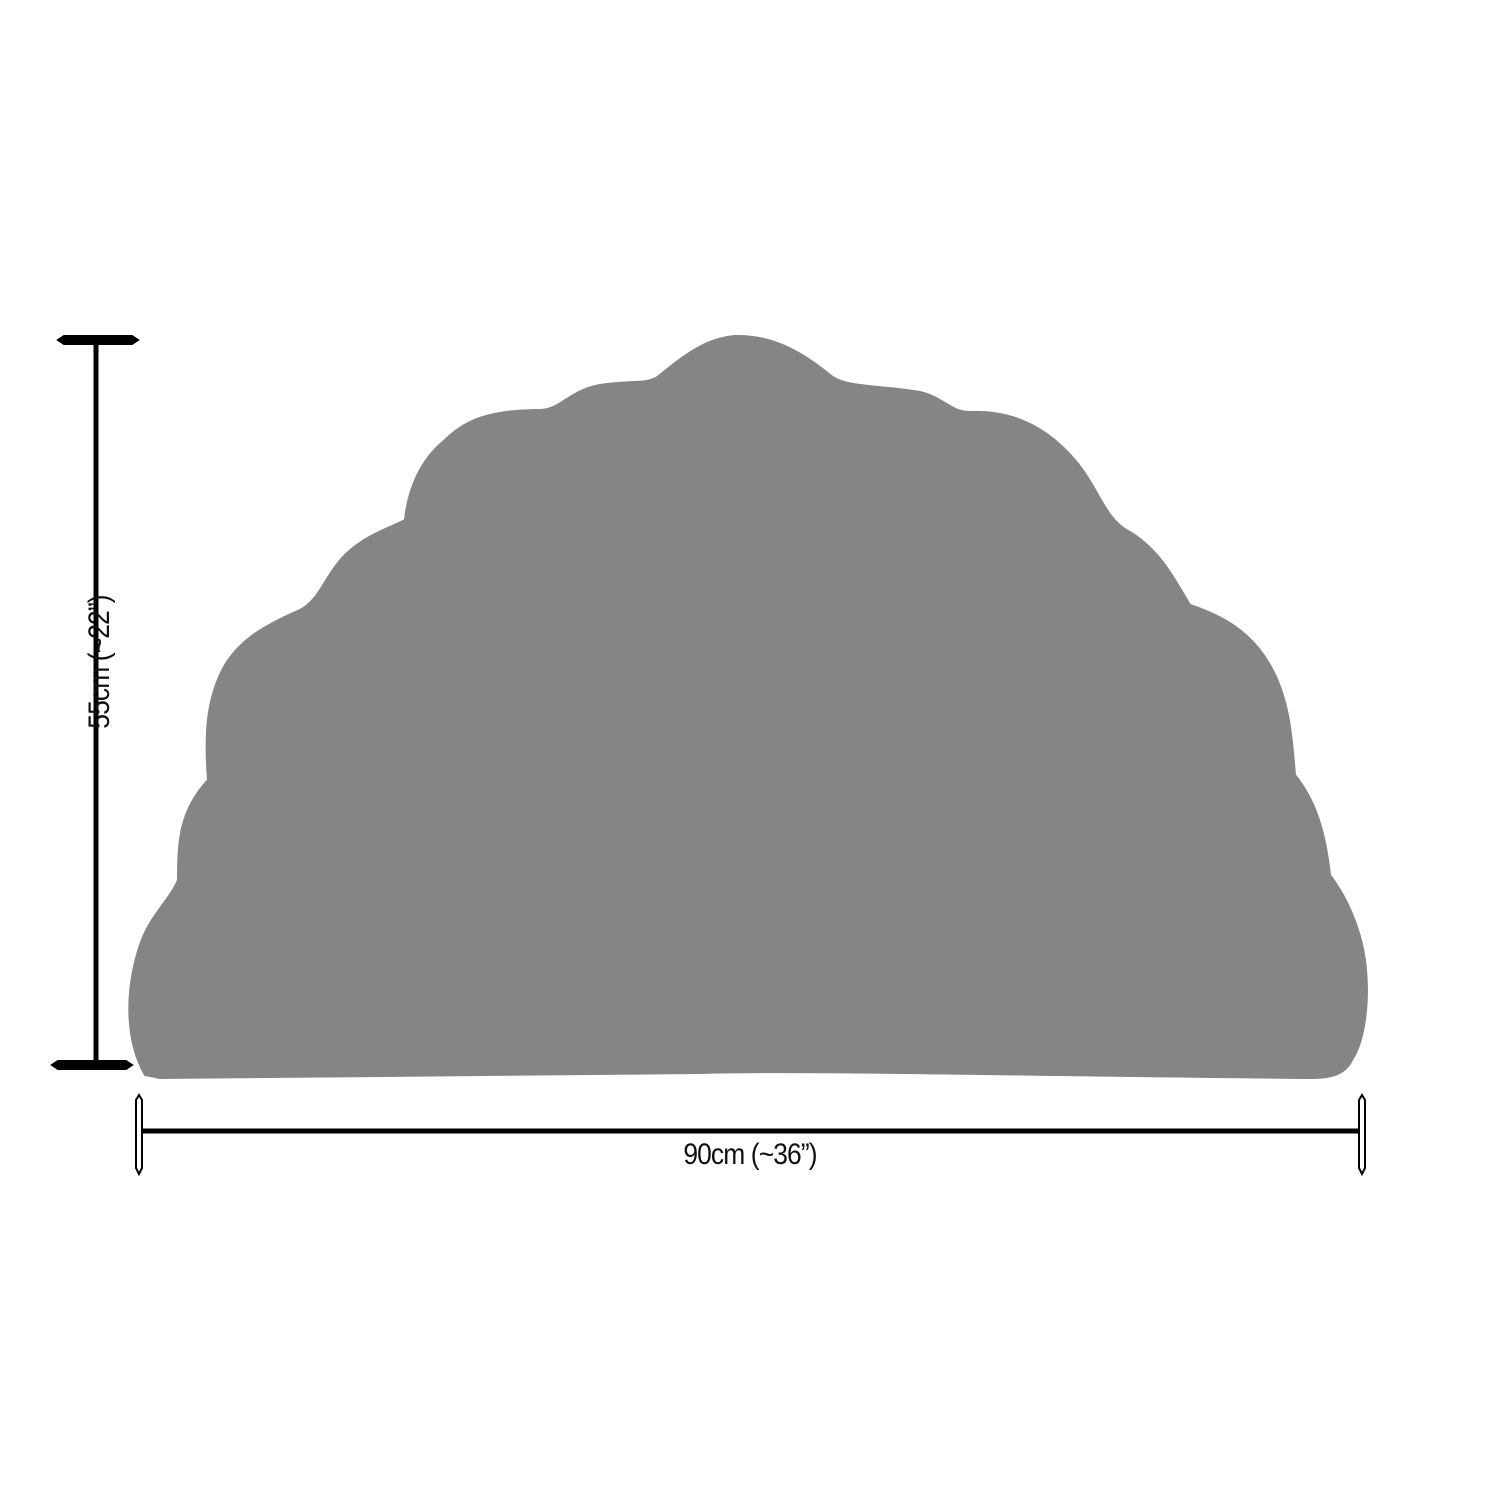 This screenshot has width=1500, height=1500. What do you see at coordinates (1362, 1135) in the screenshot?
I see `width-right-cap` at bounding box center [1362, 1135].